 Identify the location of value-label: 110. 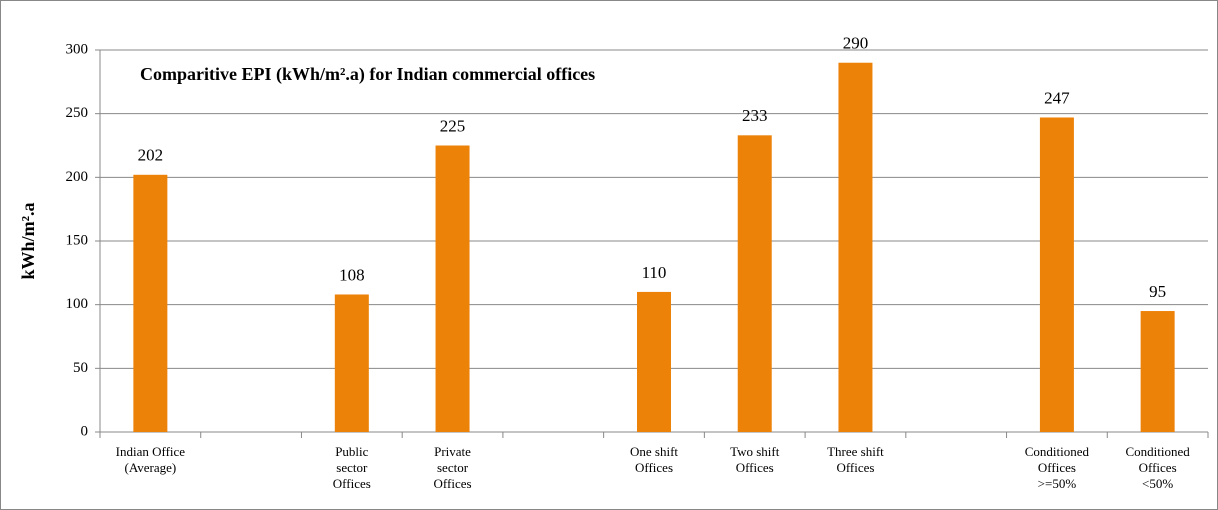
(654, 272).